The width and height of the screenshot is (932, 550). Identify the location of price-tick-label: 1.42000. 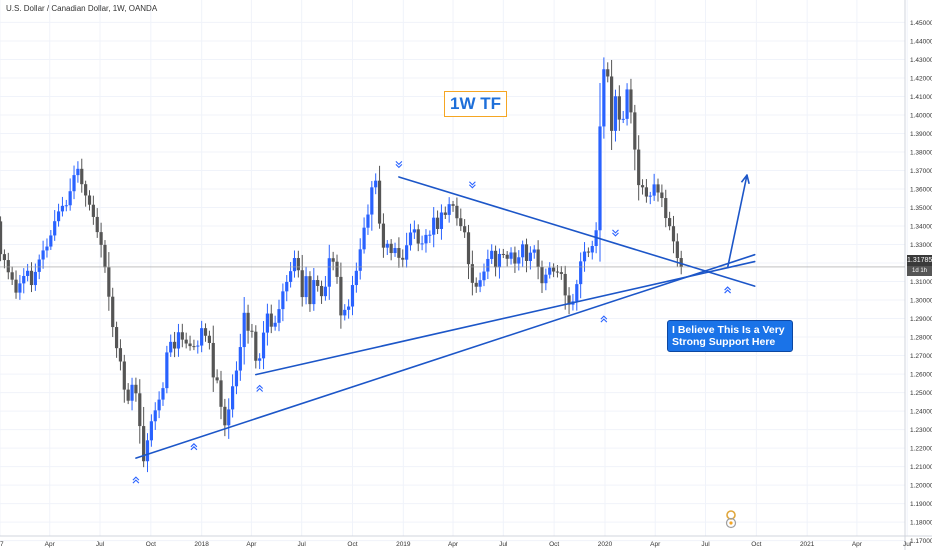
(921, 78).